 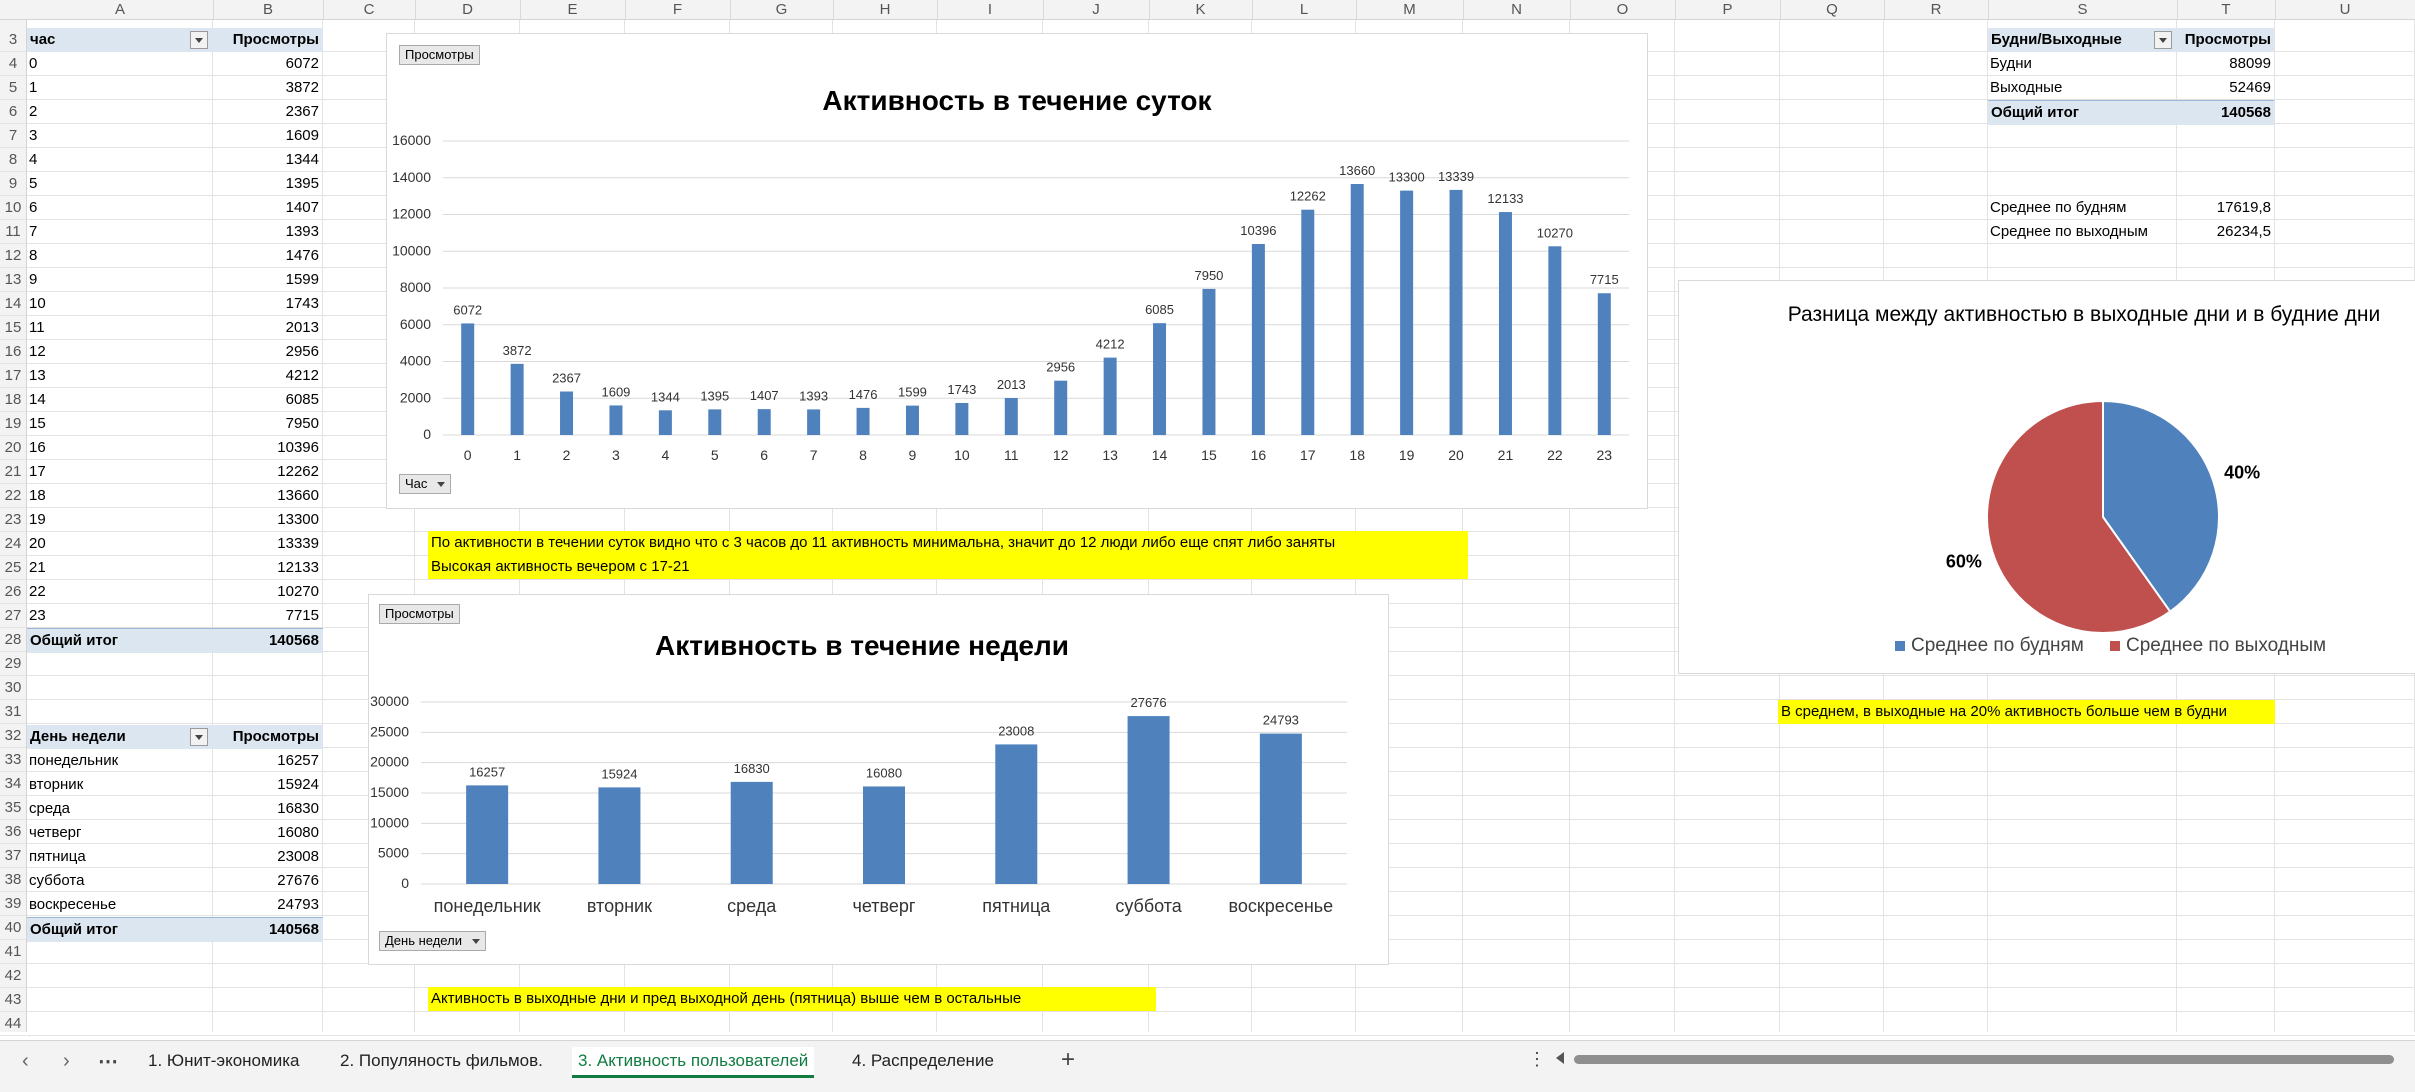 I want to click on row-header: 5, so click(x=13, y=88).